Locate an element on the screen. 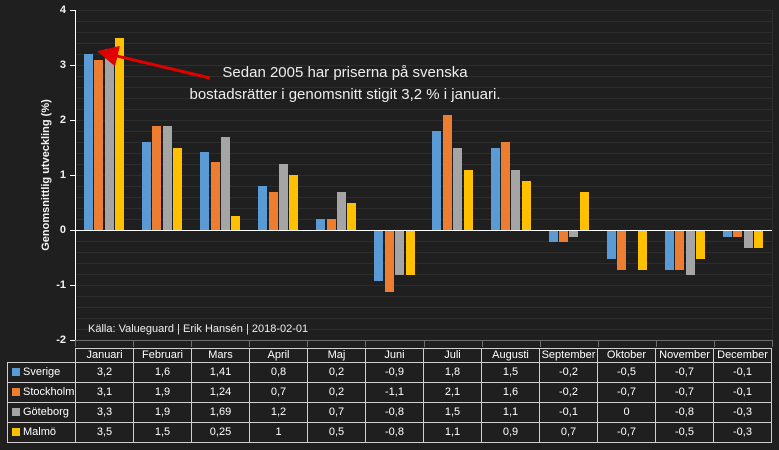  bar-stockholm-mars is located at coordinates (215, 195).